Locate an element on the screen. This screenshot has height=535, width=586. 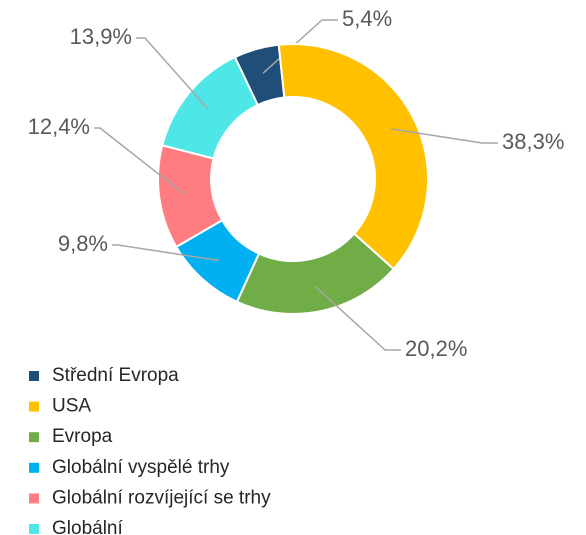
data-label: 38,3% is located at coordinates (533, 141).